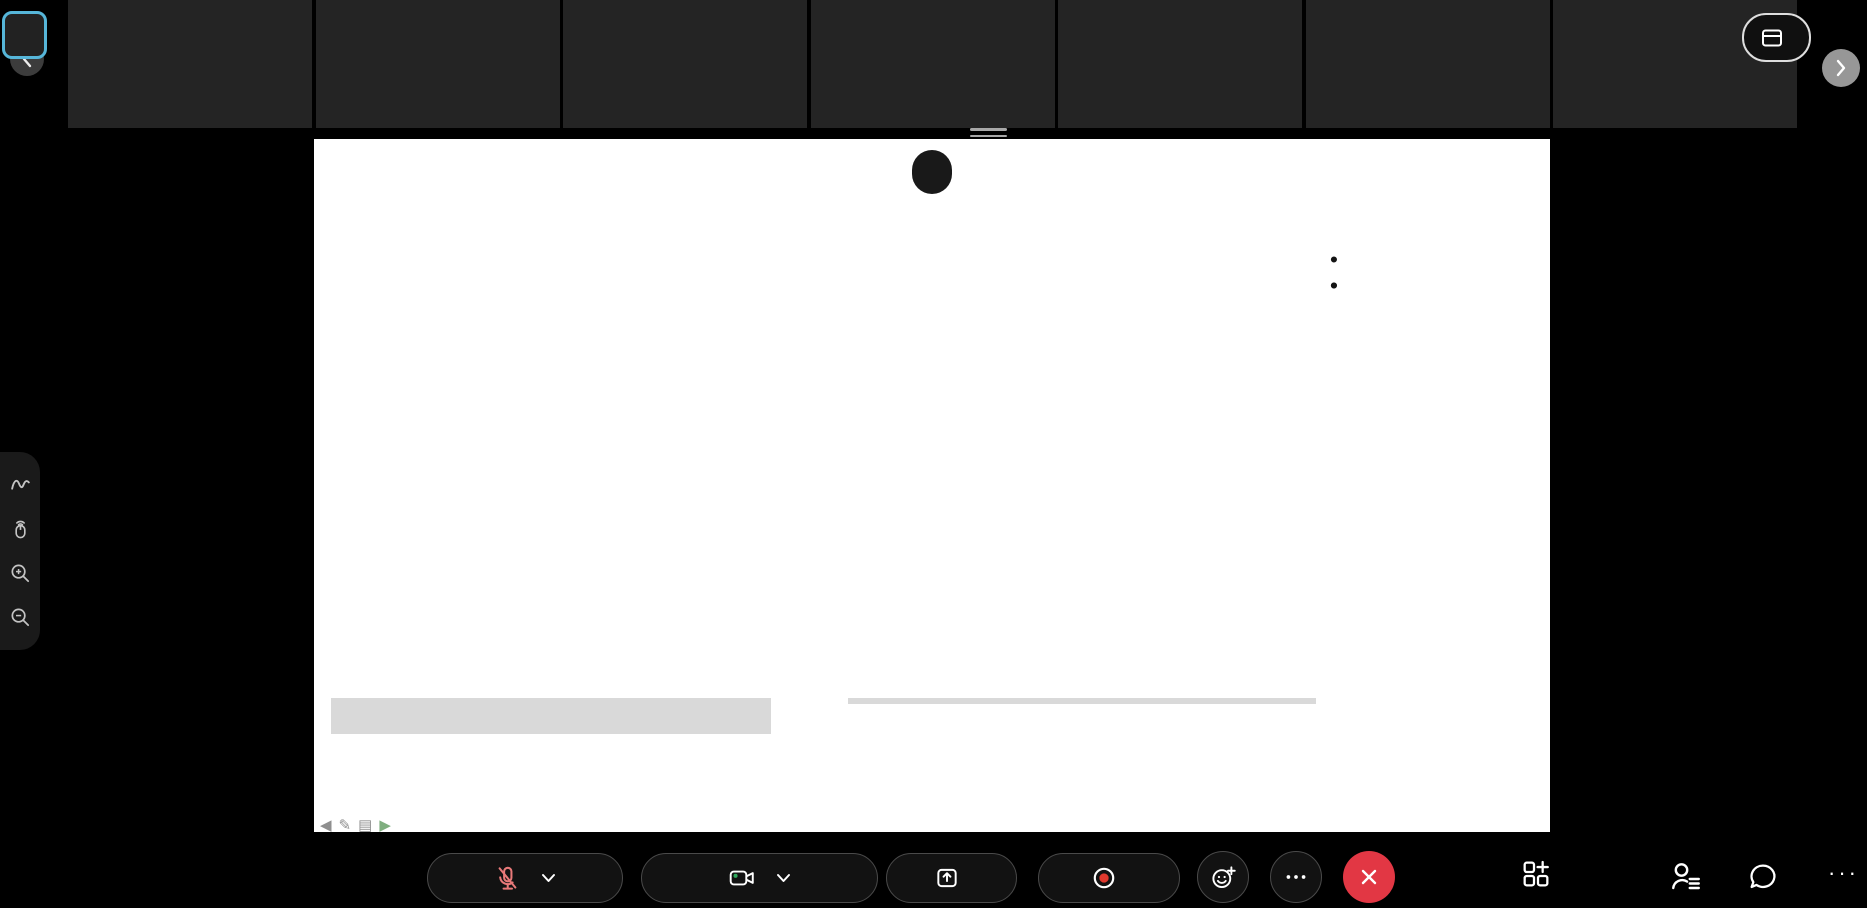  I want to click on annotate-icon, so click(20, 484).